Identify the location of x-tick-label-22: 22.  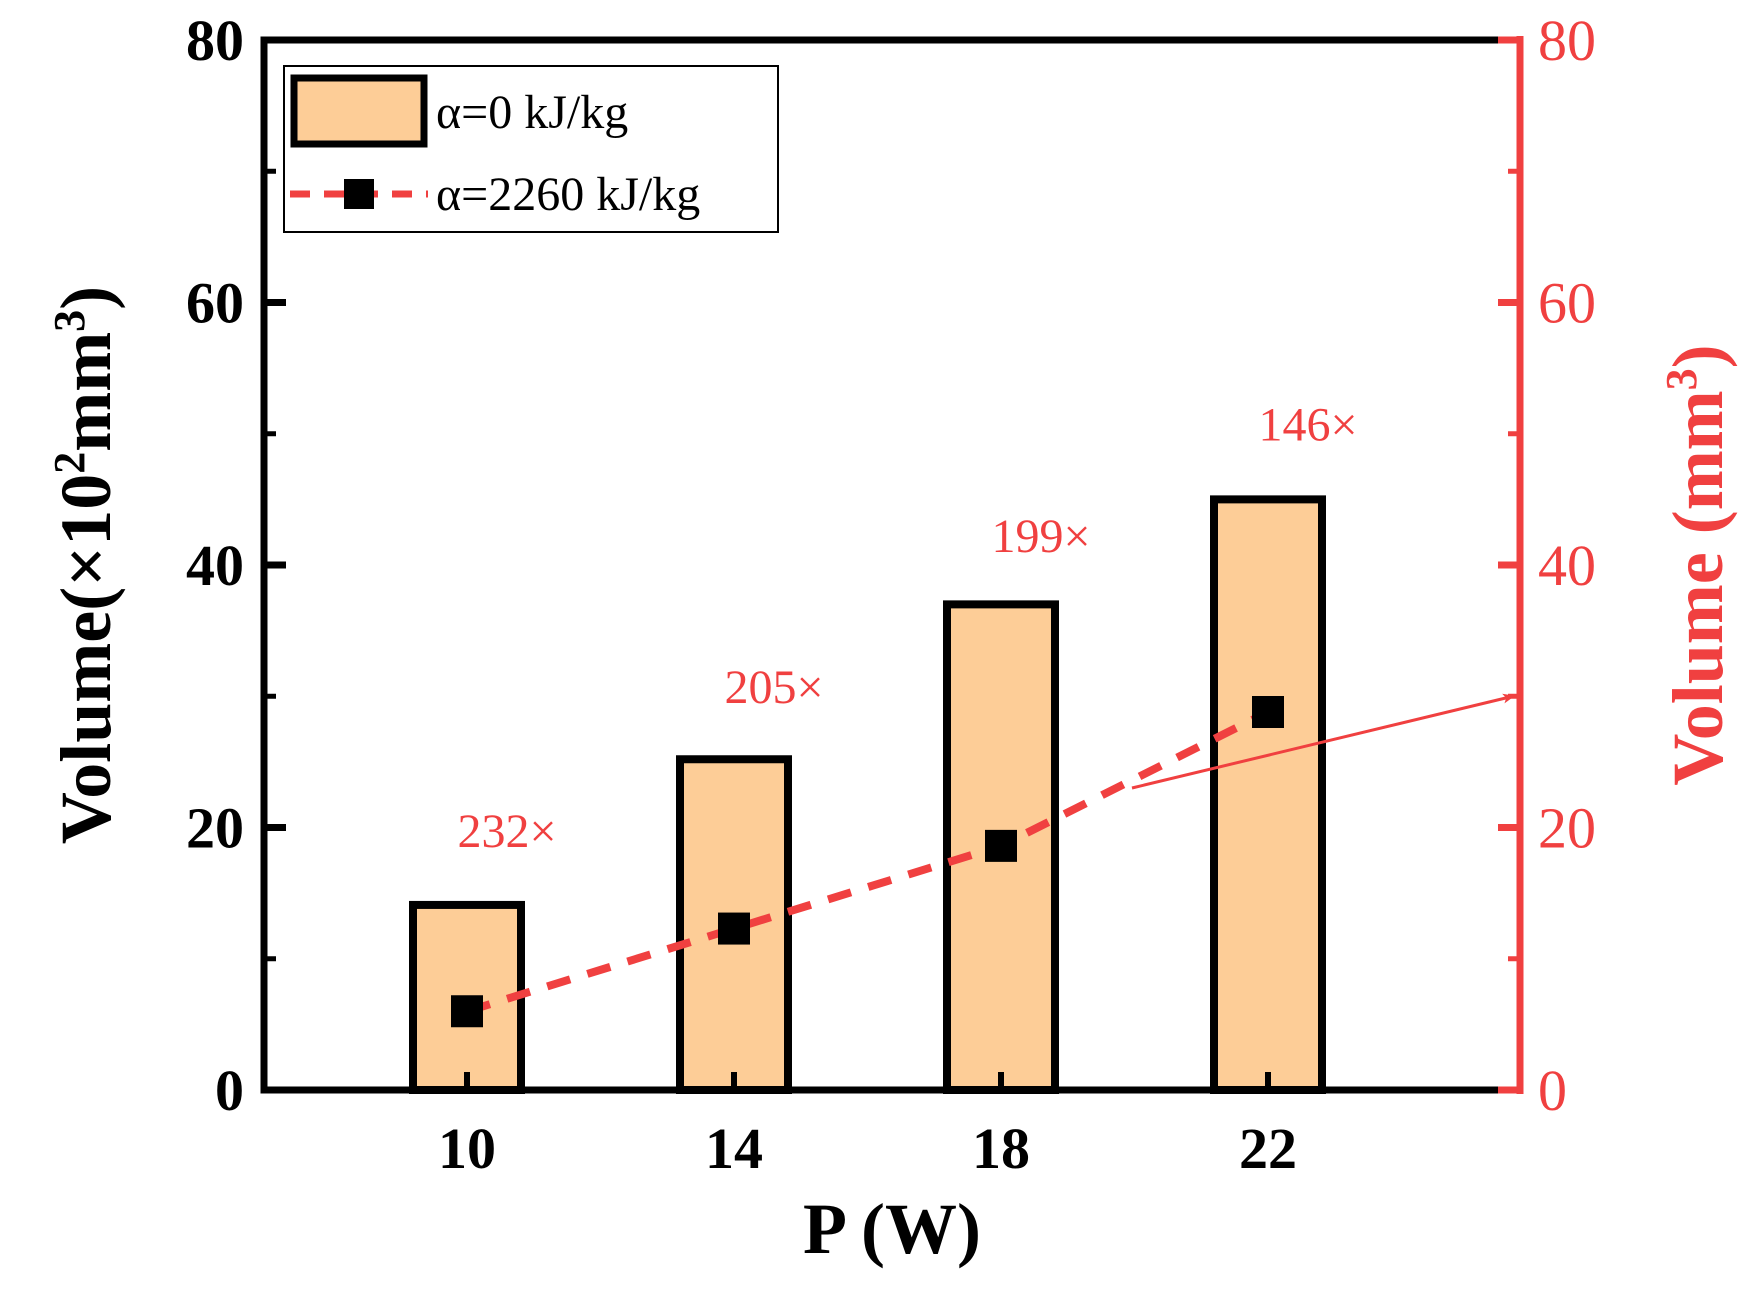
(1268, 1148).